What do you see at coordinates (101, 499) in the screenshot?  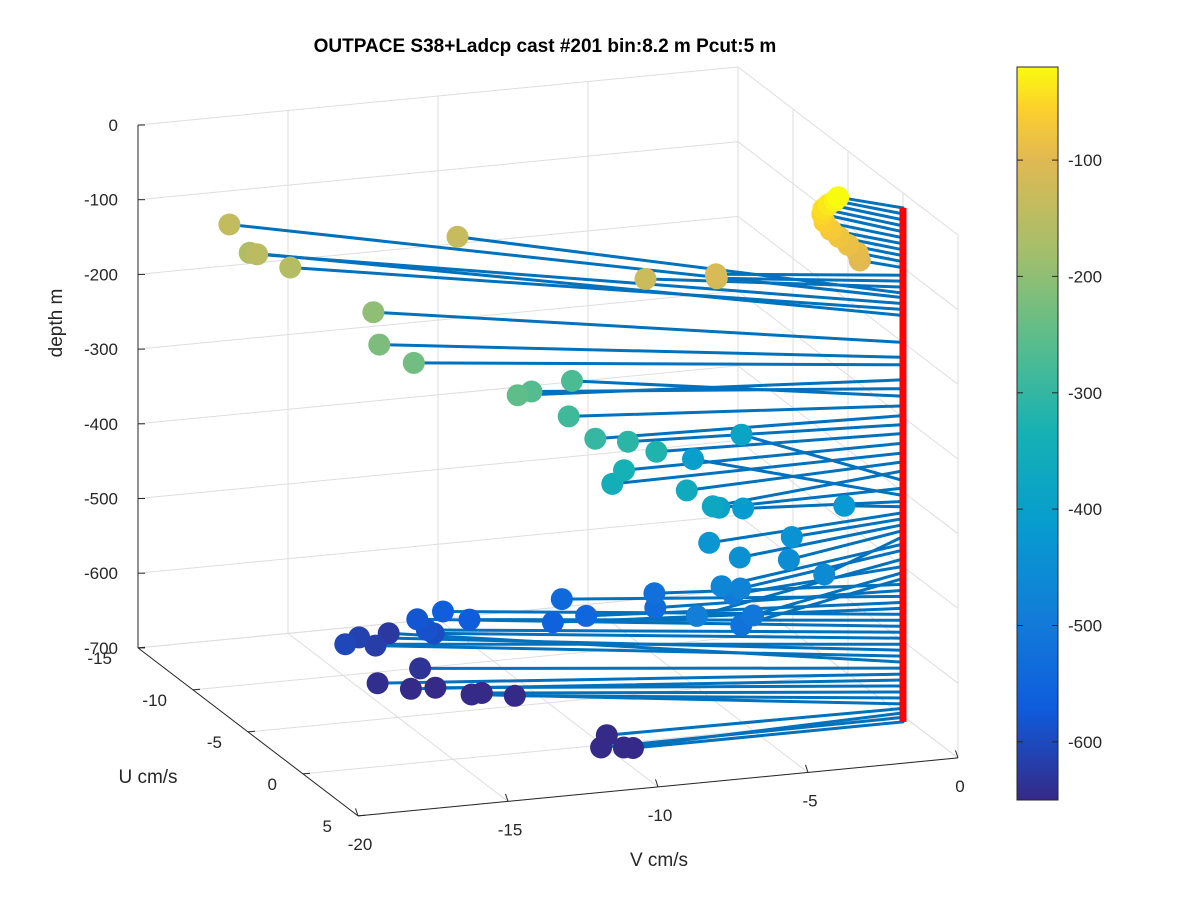 I see `z-tick-label: -500` at bounding box center [101, 499].